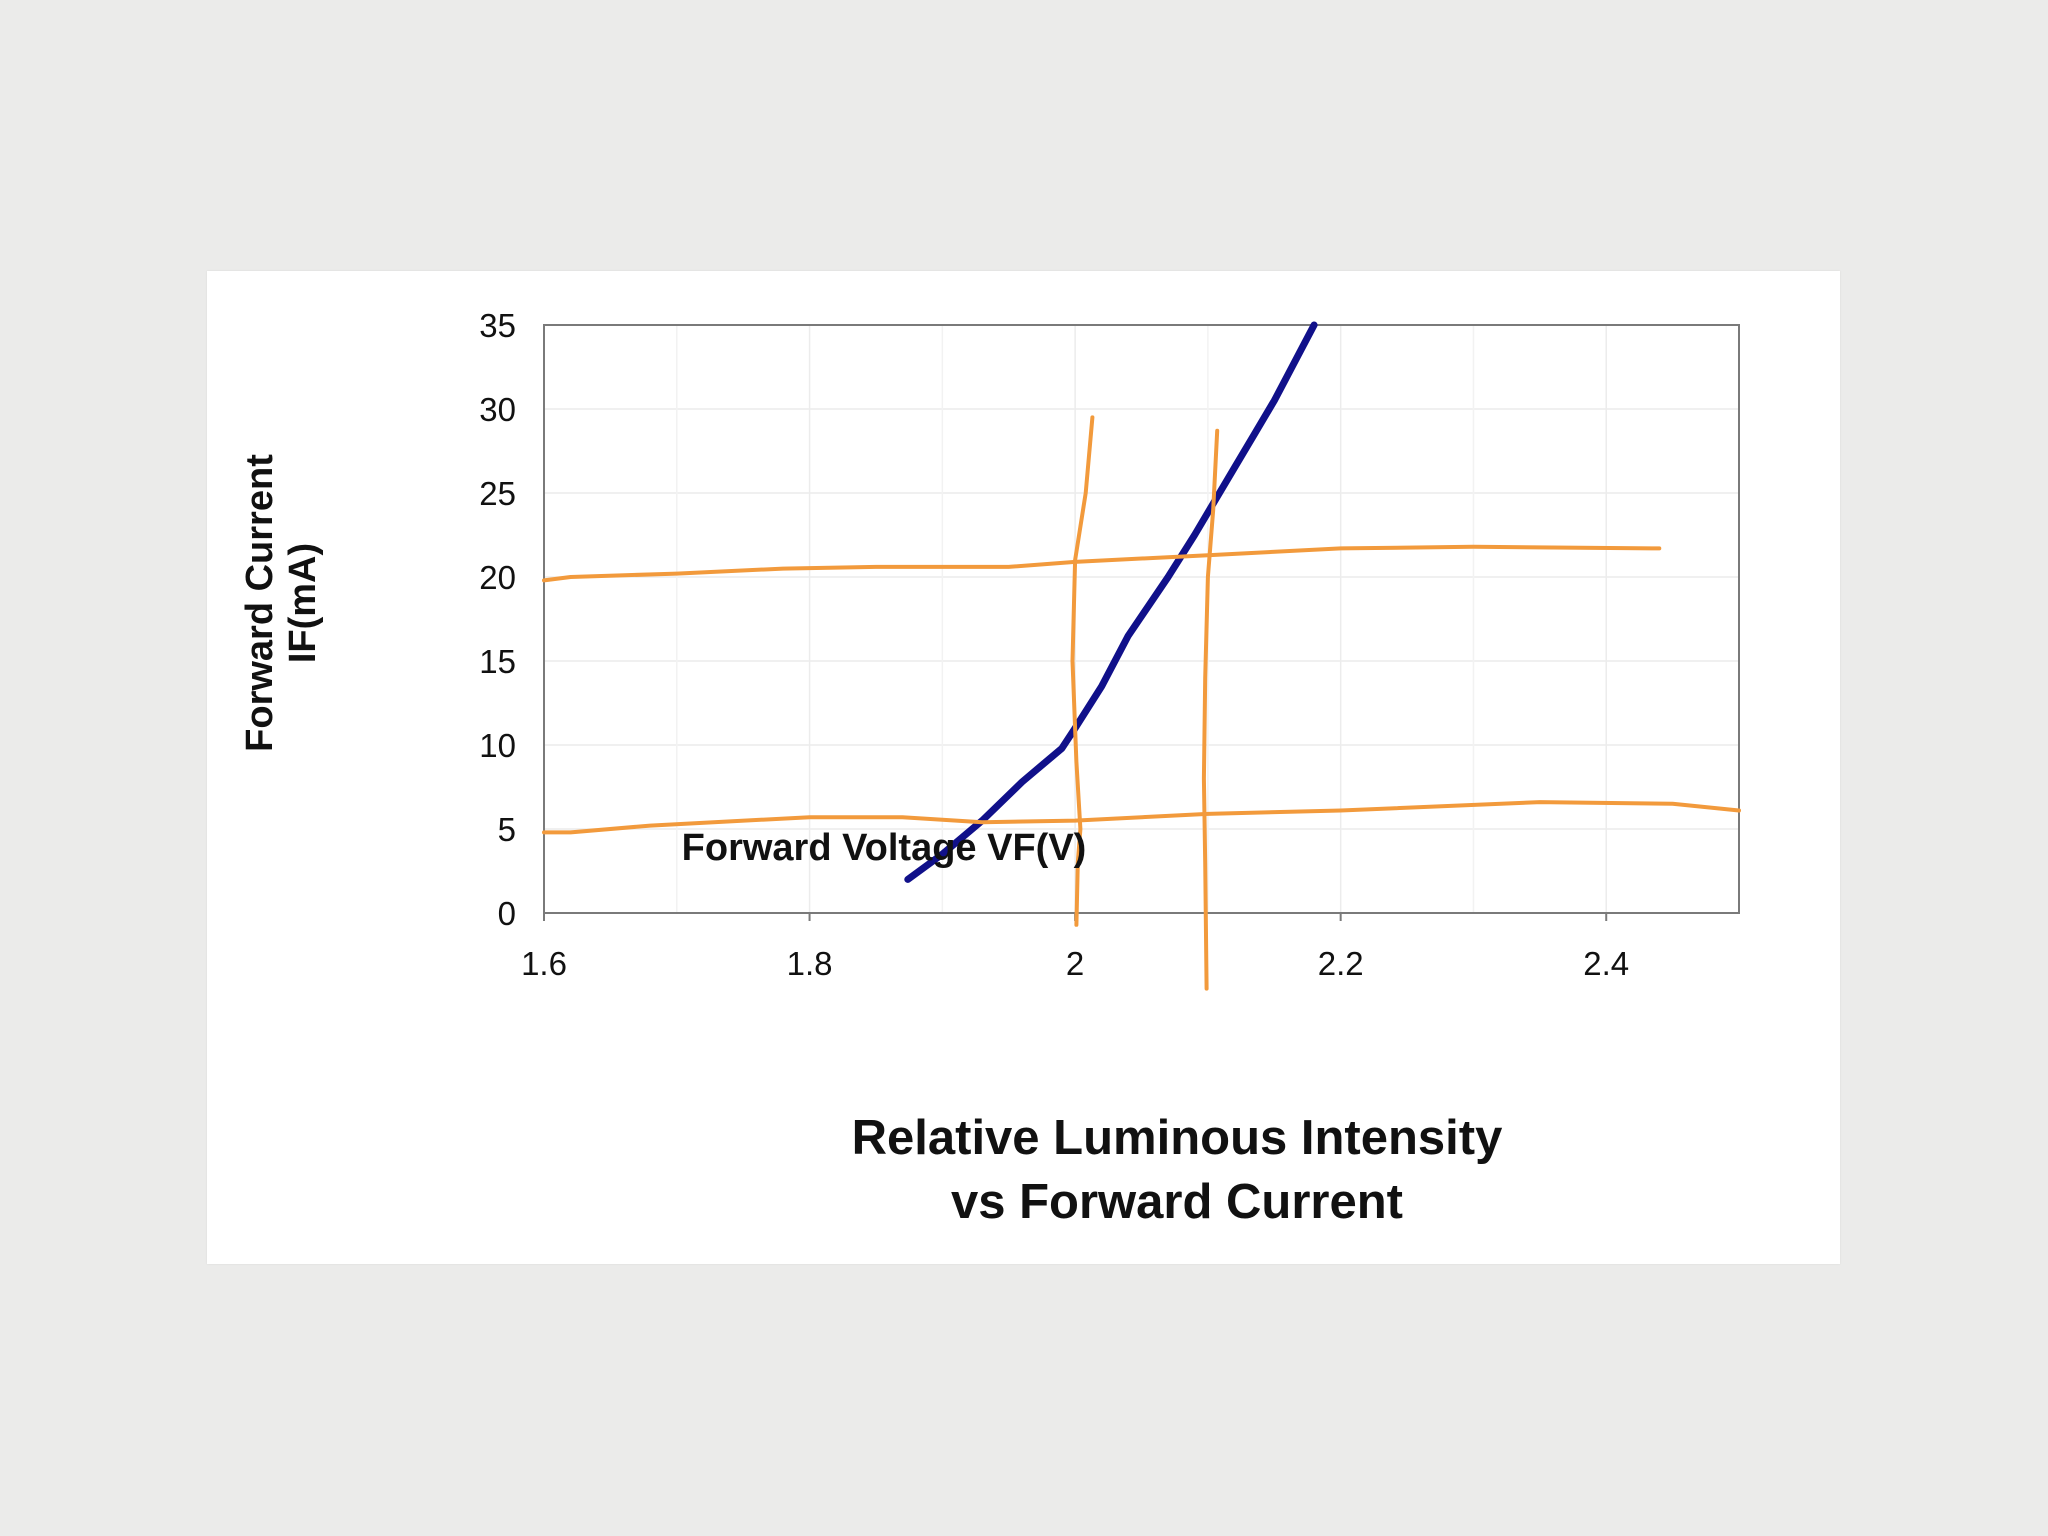 This screenshot has width=2048, height=1536. I want to click on x-axis-title: Forward Voltage VF(V), so click(884, 848).